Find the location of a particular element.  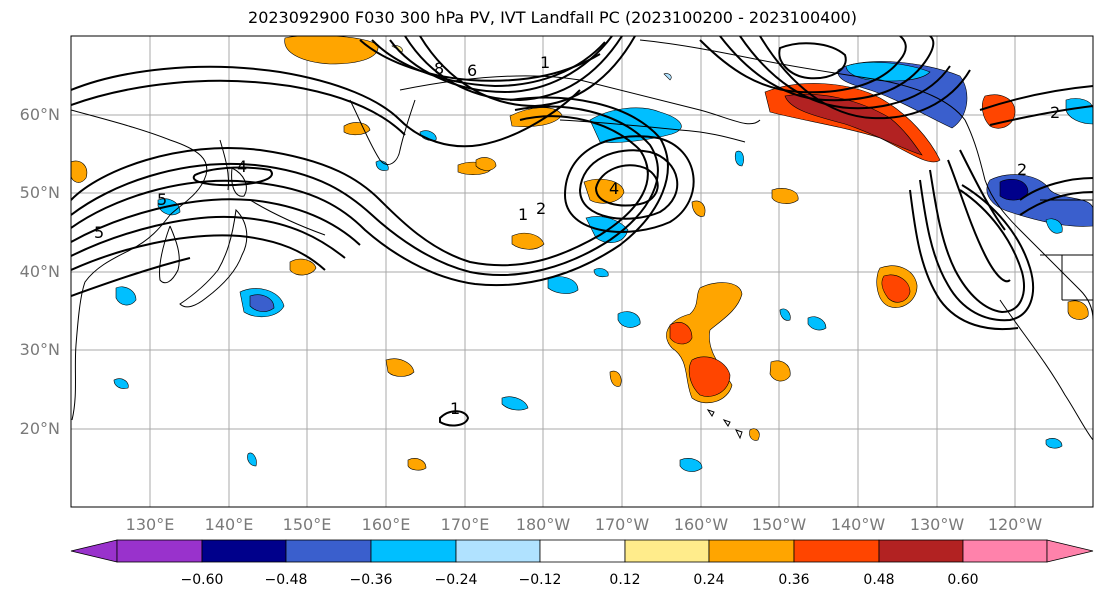

longitude-label: 170°W is located at coordinates (622, 524).